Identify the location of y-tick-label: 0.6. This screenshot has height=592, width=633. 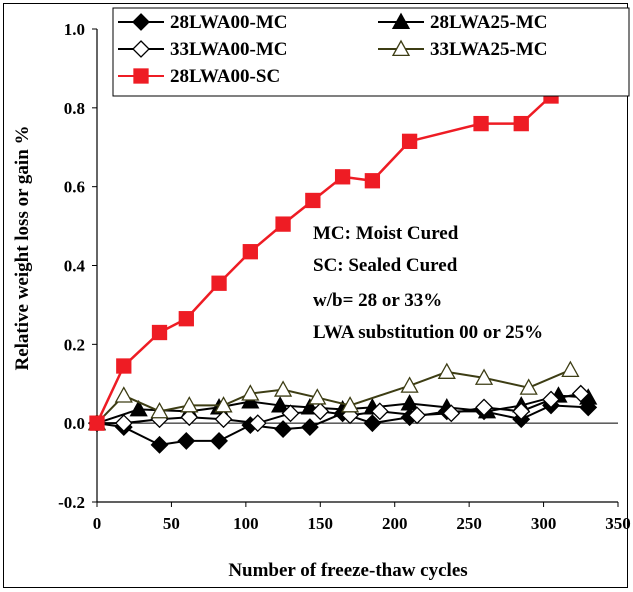
(74, 187).